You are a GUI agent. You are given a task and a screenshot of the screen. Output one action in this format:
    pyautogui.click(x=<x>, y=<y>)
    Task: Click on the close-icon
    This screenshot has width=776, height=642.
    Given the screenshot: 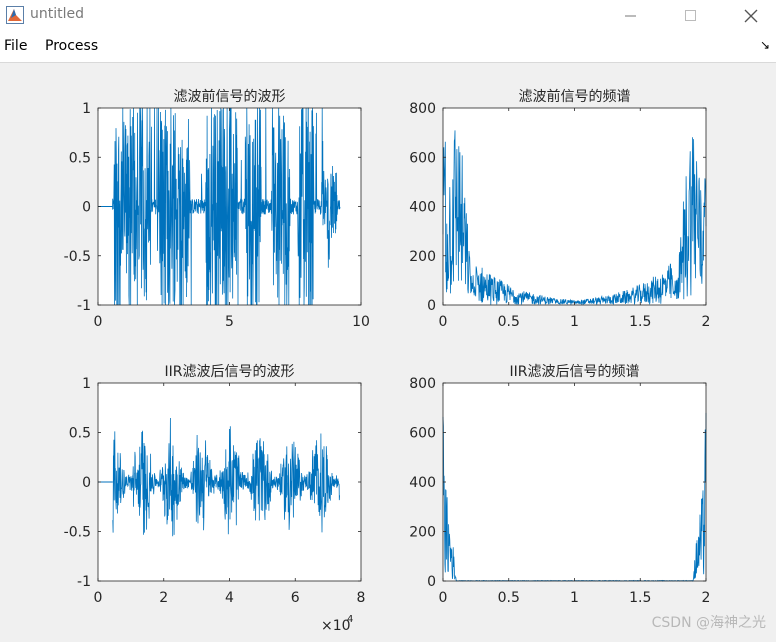 What is the action you would take?
    pyautogui.click(x=751, y=16)
    